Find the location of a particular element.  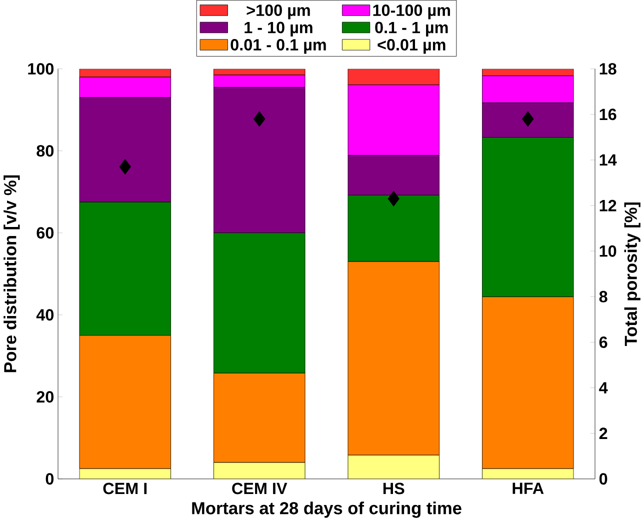

y-axis-title: Pore distribution [v/v %] is located at coordinates (12, 273).